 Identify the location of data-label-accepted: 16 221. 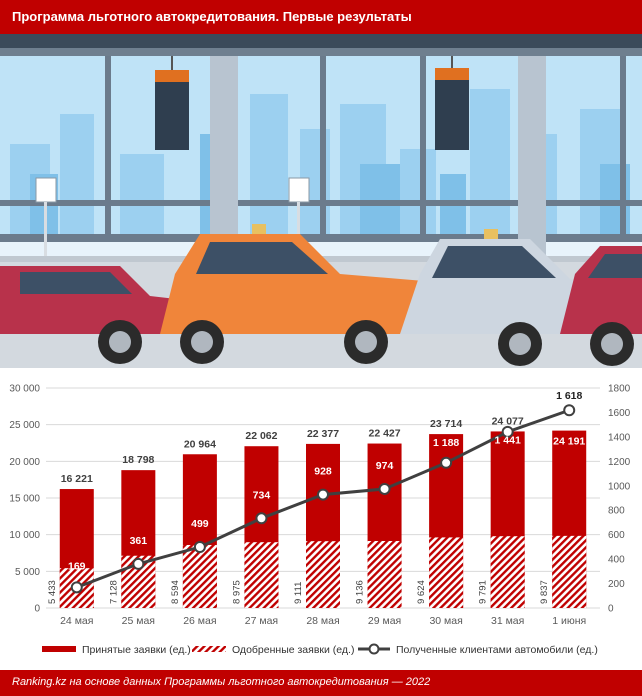
(77, 479).